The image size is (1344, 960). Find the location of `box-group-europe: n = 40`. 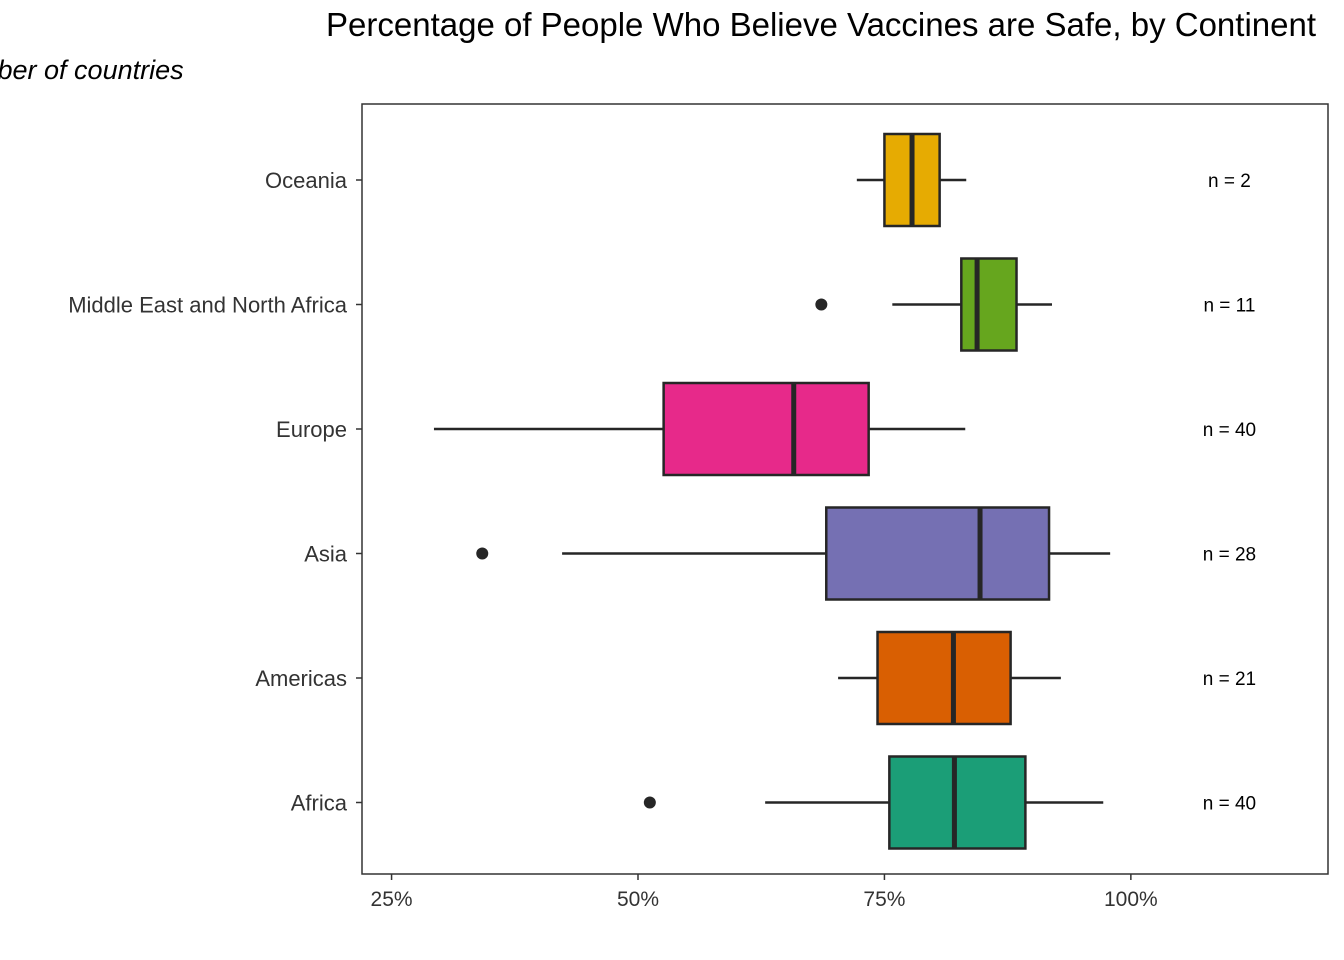

box-group-europe: n = 40 is located at coordinates (844, 429).